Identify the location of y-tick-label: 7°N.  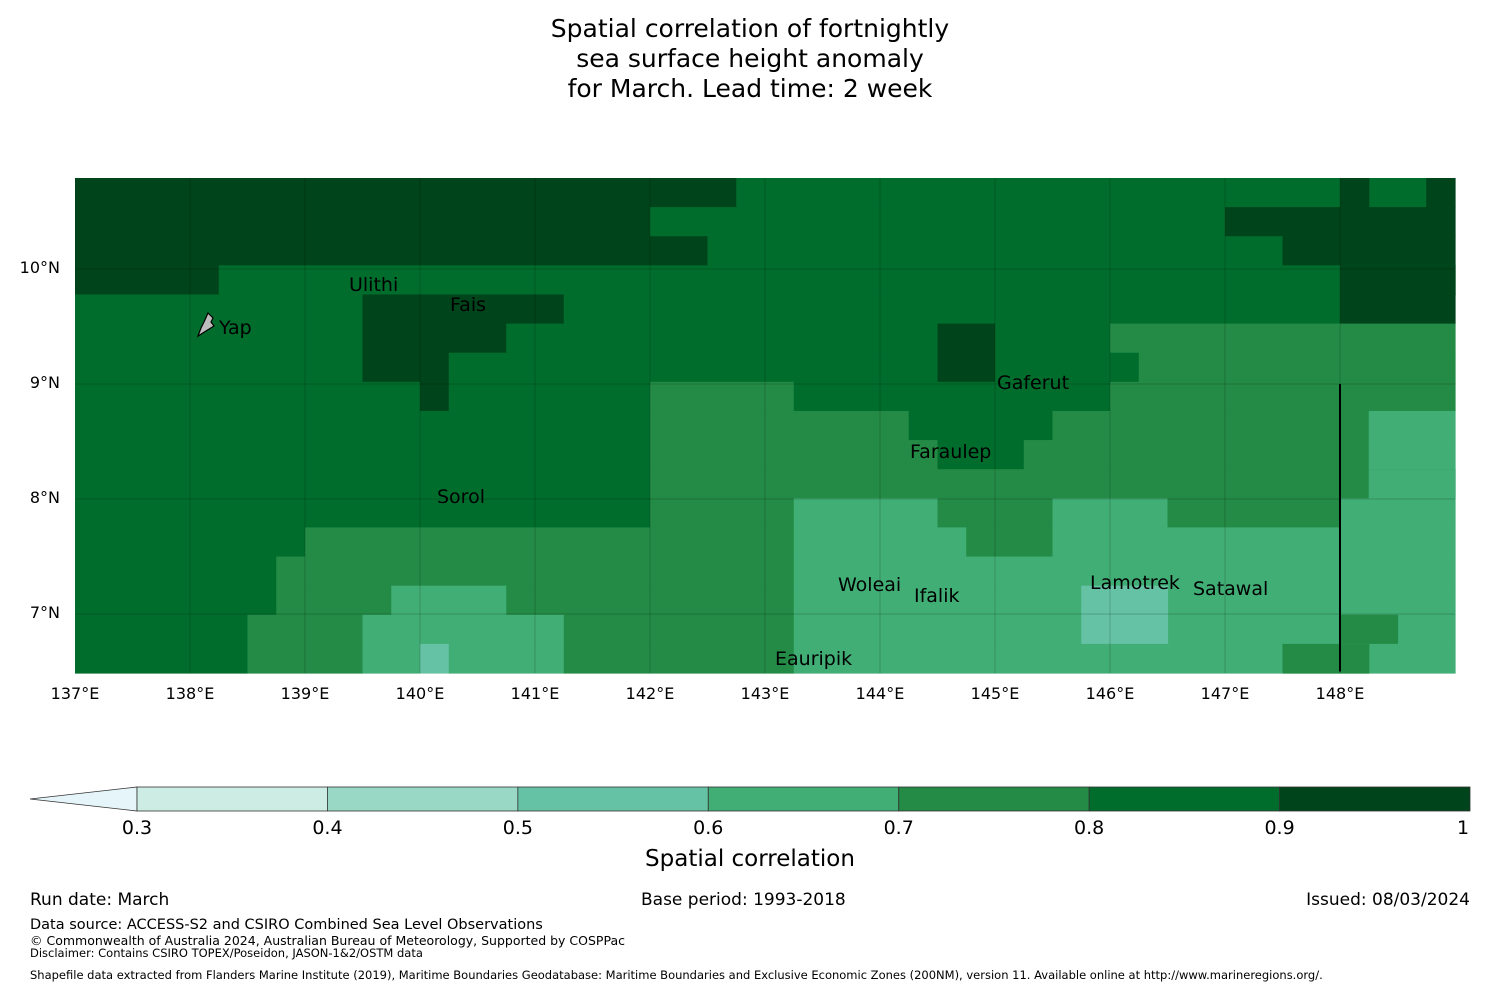
(44, 612).